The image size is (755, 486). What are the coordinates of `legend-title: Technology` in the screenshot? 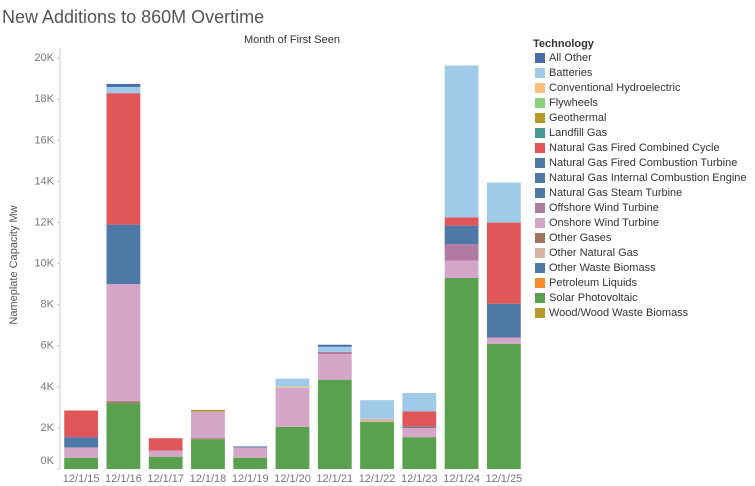 It's located at (564, 44).